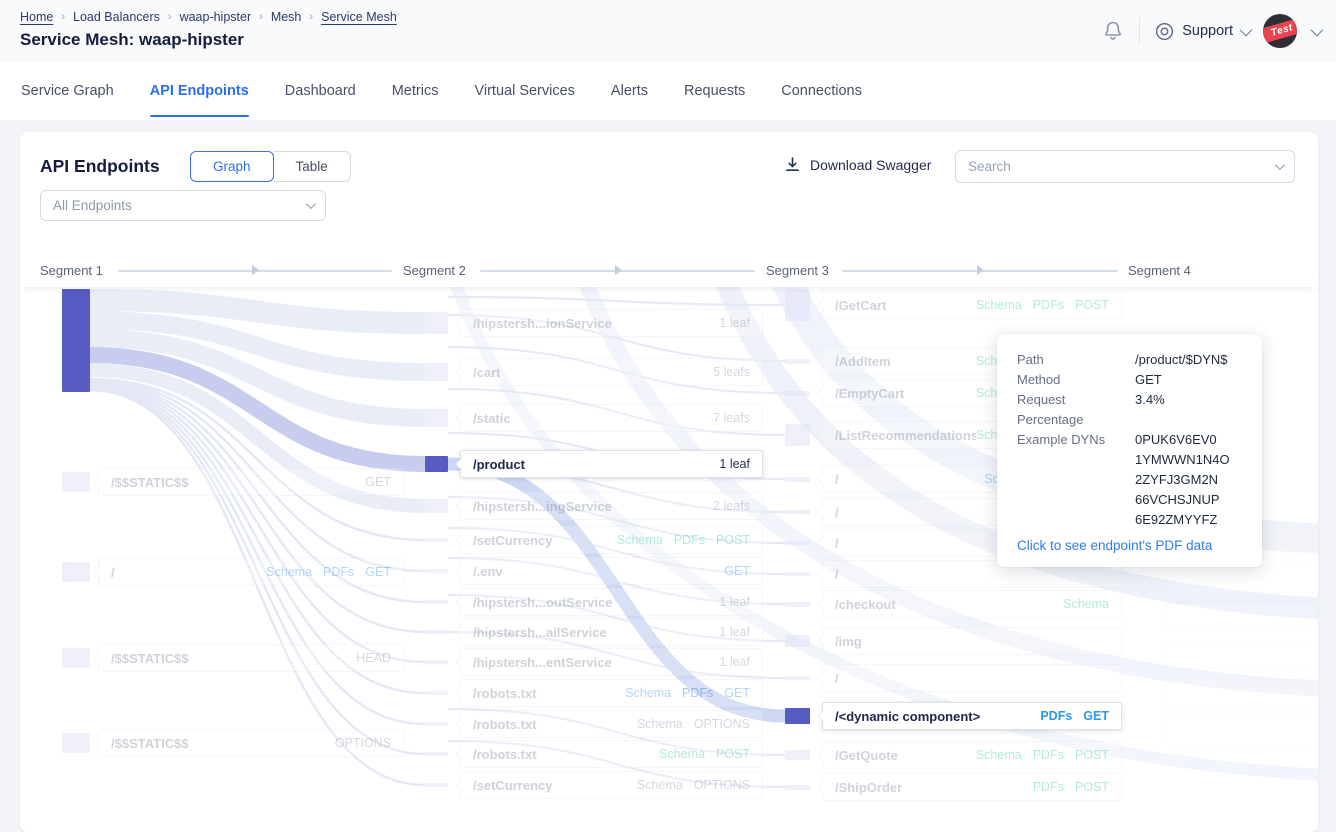 Image resolution: width=1336 pixels, height=832 pixels. Describe the element at coordinates (611, 602) in the screenshot. I see `endpoint-row: /hipstersh...outService 1 leaf` at that location.